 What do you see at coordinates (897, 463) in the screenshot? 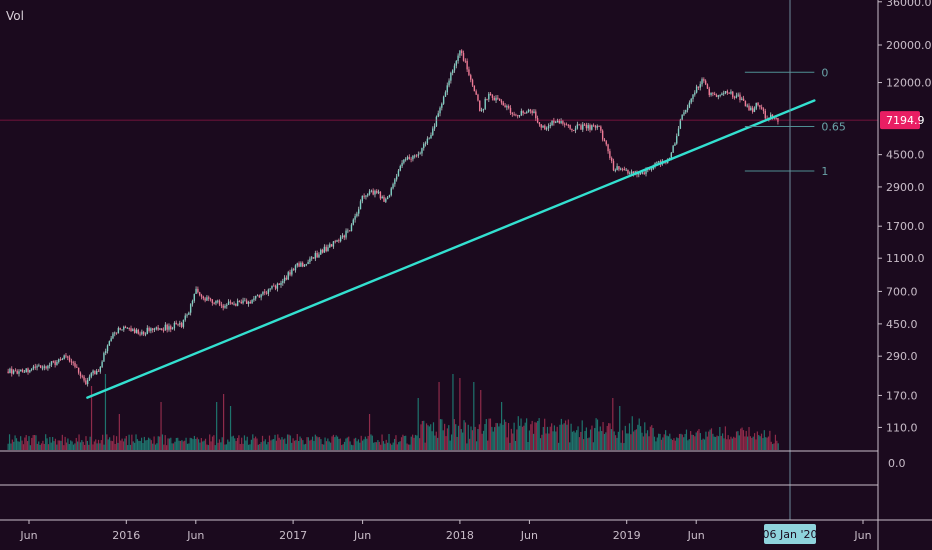
I see `indicator-zero-label: 0.0` at bounding box center [897, 463].